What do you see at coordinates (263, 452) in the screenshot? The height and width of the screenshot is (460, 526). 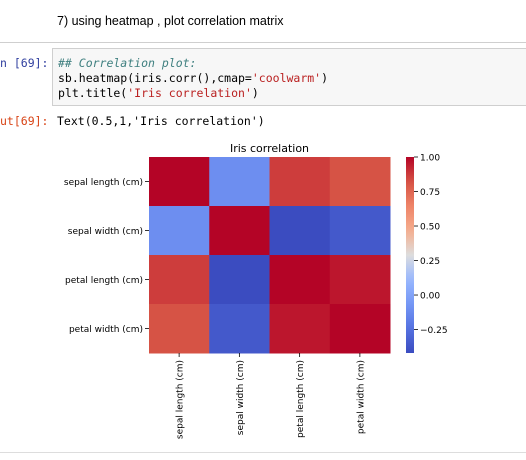 I see `cell-bottom-border` at bounding box center [263, 452].